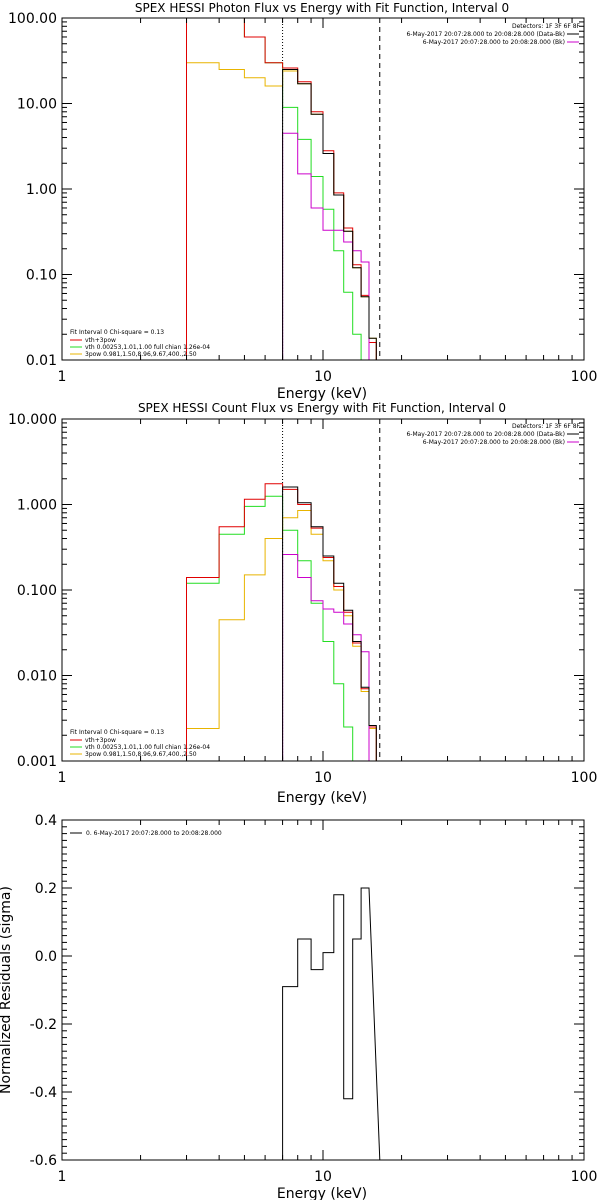 The width and height of the screenshot is (600, 1200). Describe the element at coordinates (43, 991) in the screenshot. I see `y-tick-labels: -0.6 -0.4 -0.2 0.0 0.2 0.4` at that location.